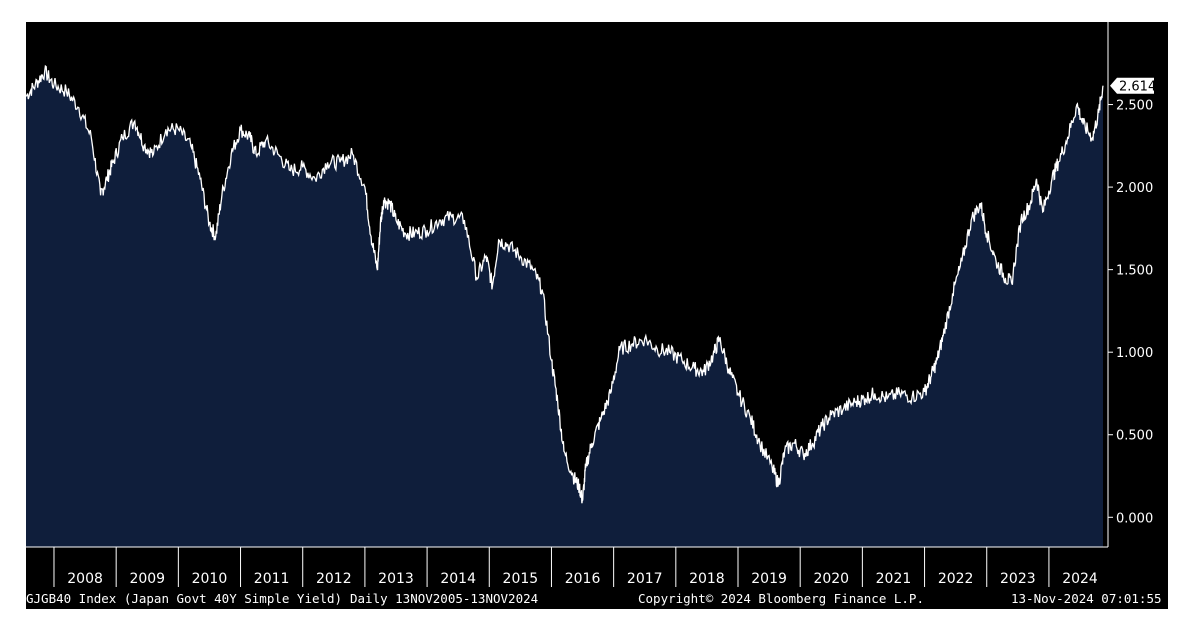 This screenshot has width=1200, height=627. Describe the element at coordinates (956, 579) in the screenshot. I see `x-tick-label: 2022` at that location.